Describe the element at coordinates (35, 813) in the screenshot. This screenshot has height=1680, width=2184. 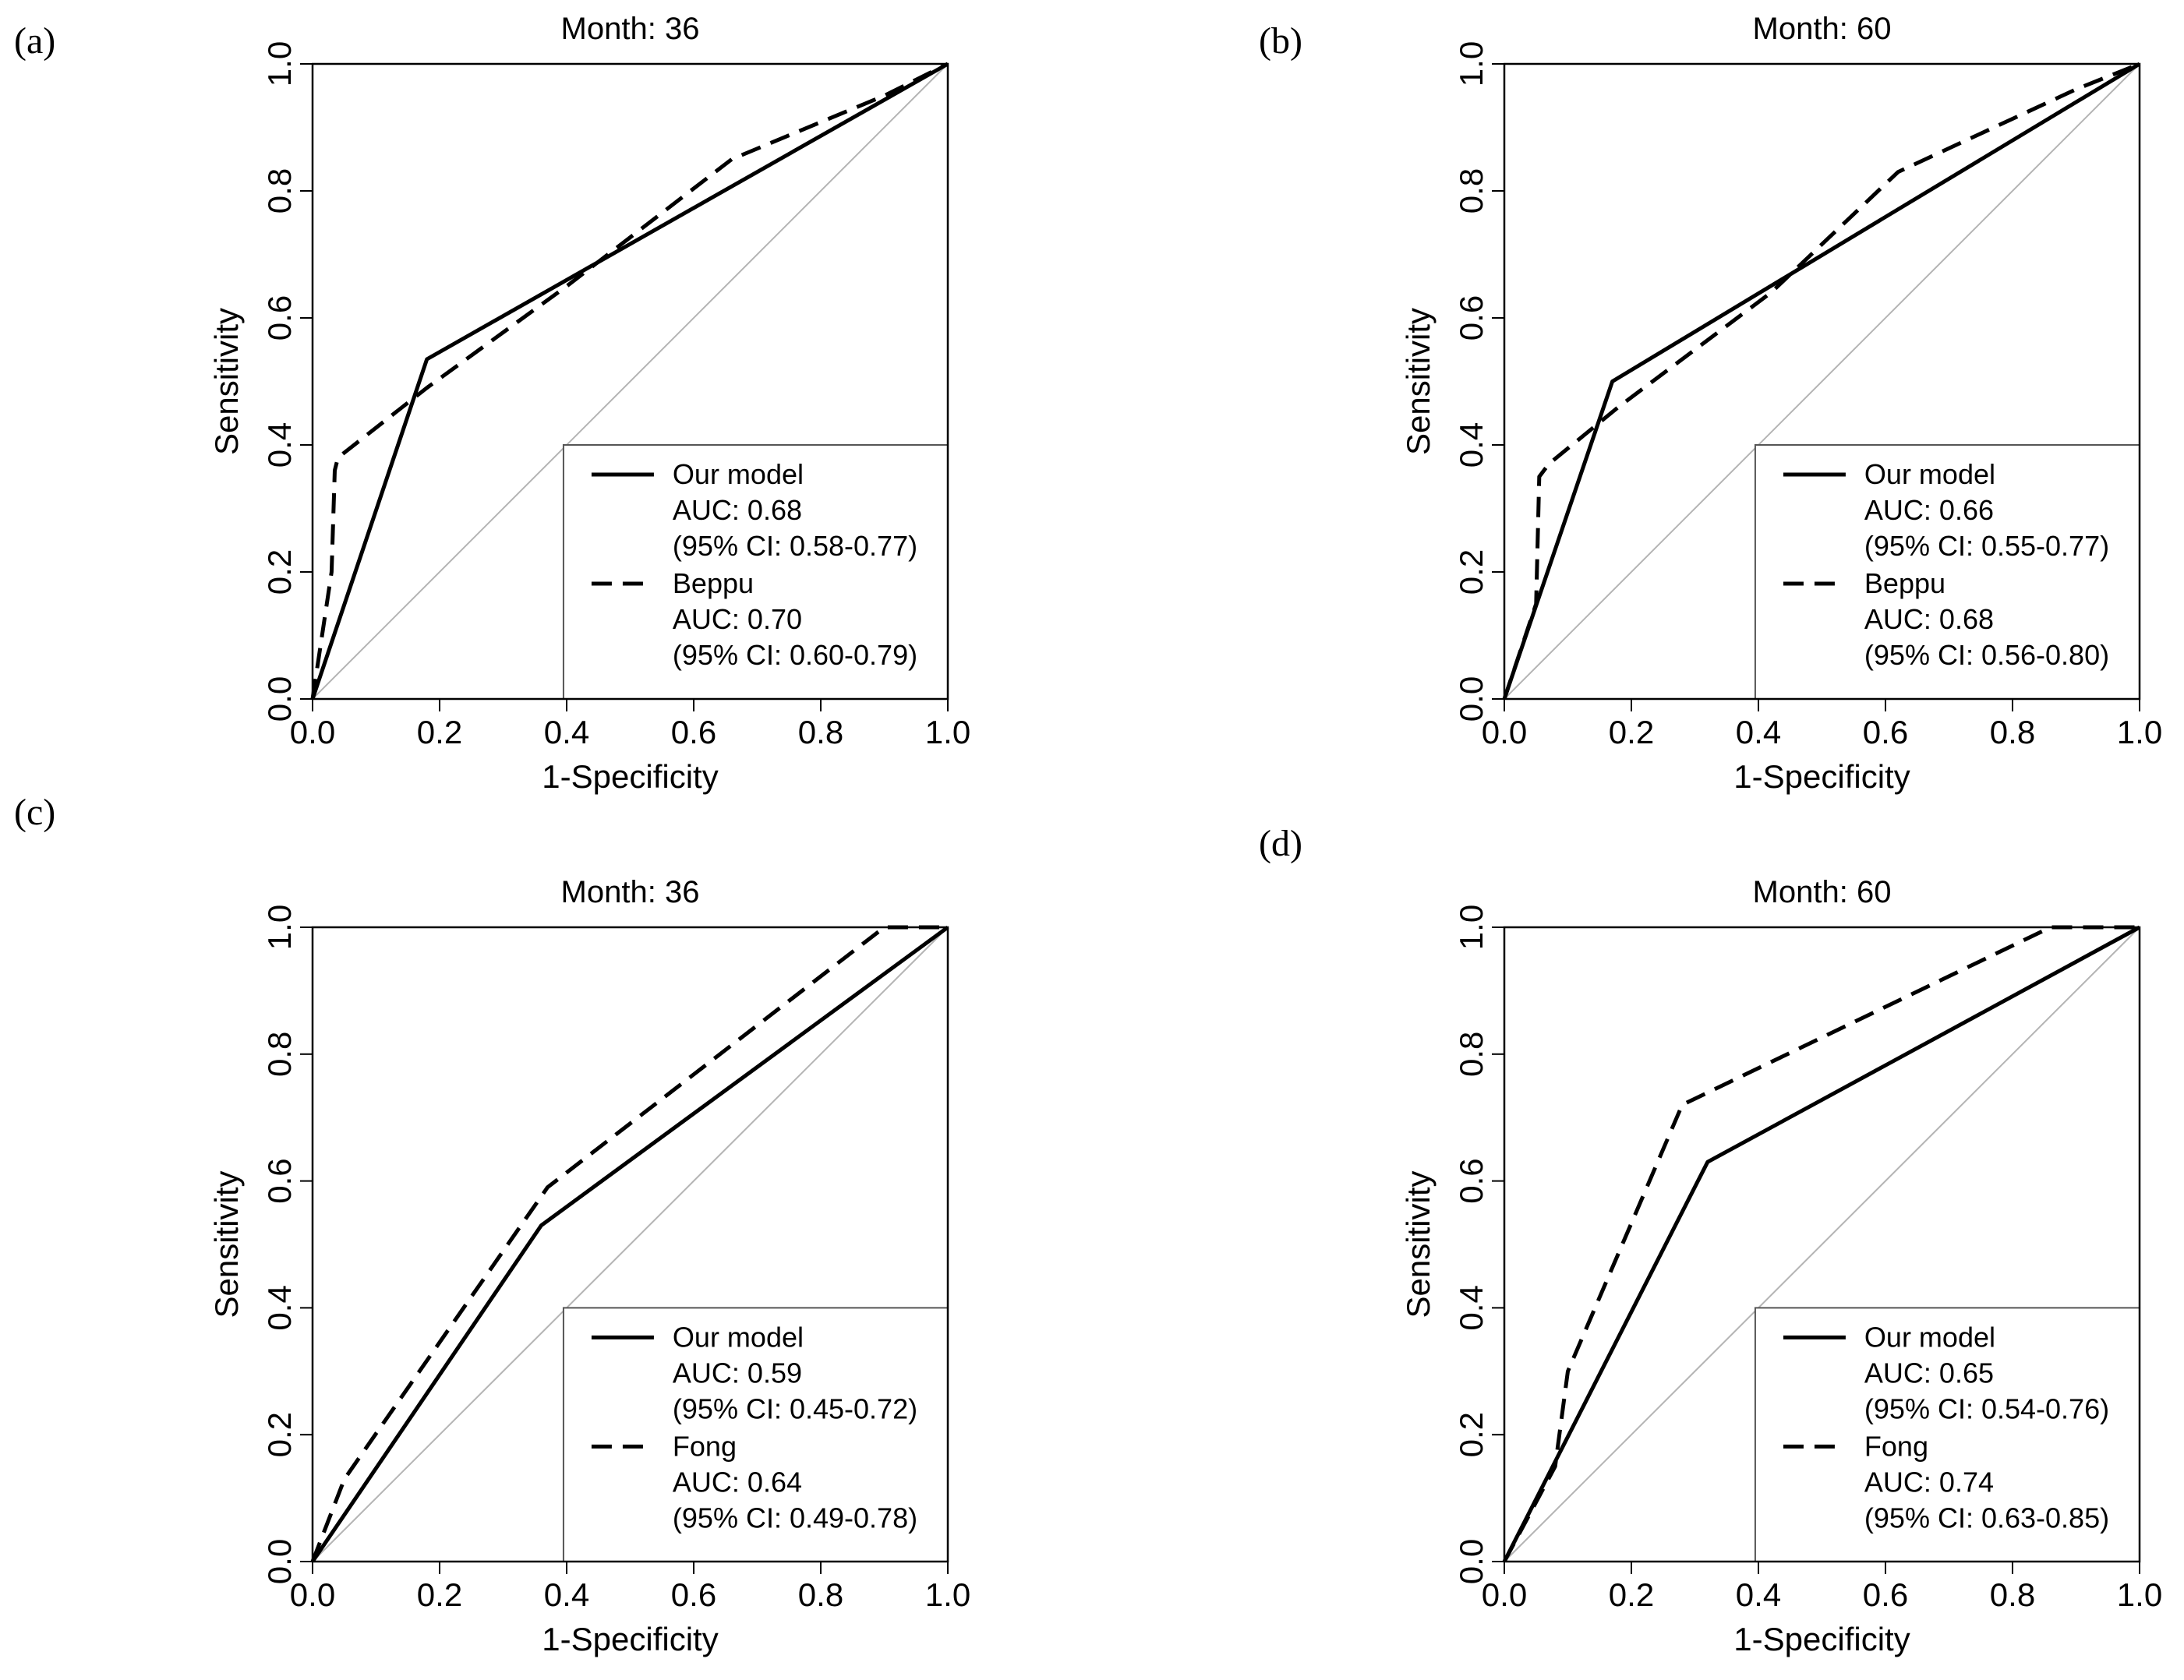
I see `panel-label: (c)` at that location.